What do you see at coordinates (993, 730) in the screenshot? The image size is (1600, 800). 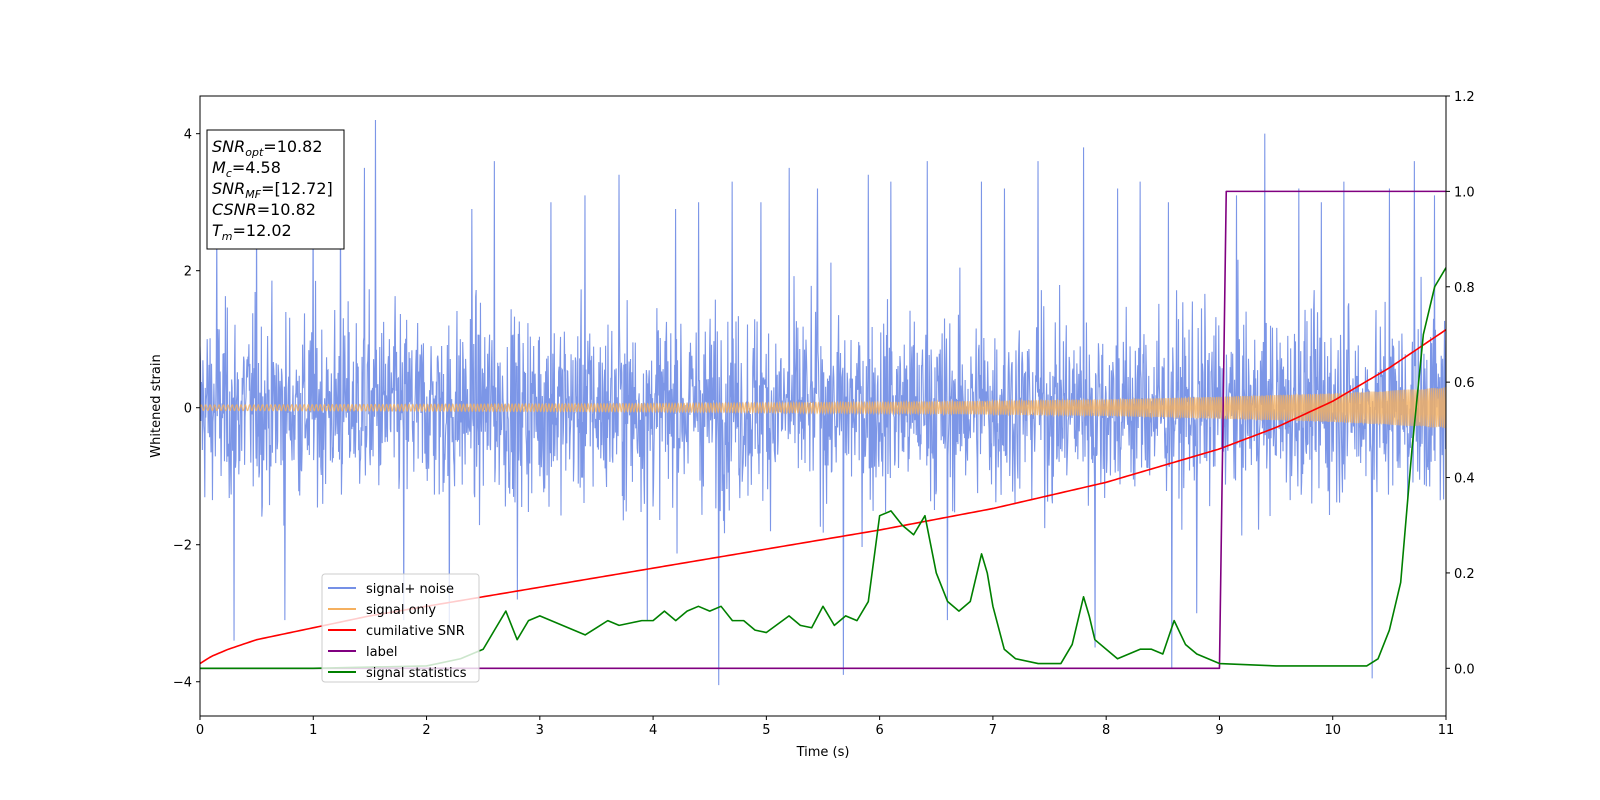 I see `x-tick-label: 7` at bounding box center [993, 730].